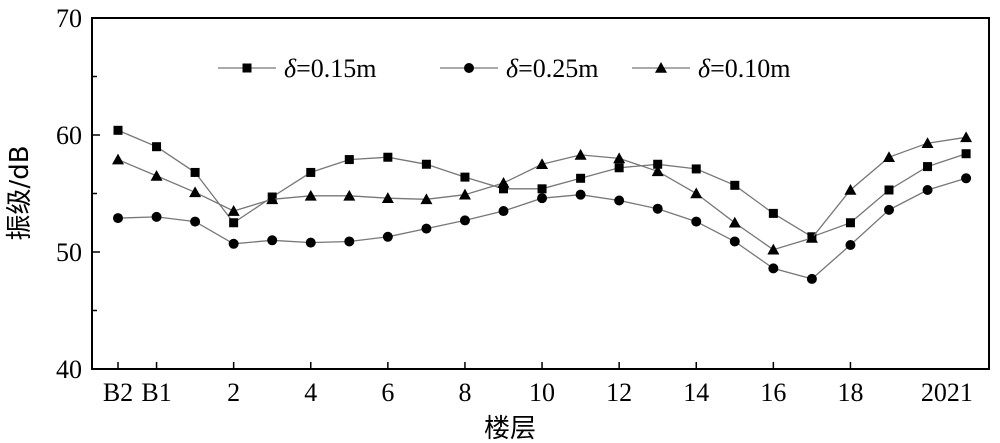 This screenshot has width=1000, height=443. Describe the element at coordinates (947, 392) in the screenshot. I see `x-tick-label: 2021` at that location.